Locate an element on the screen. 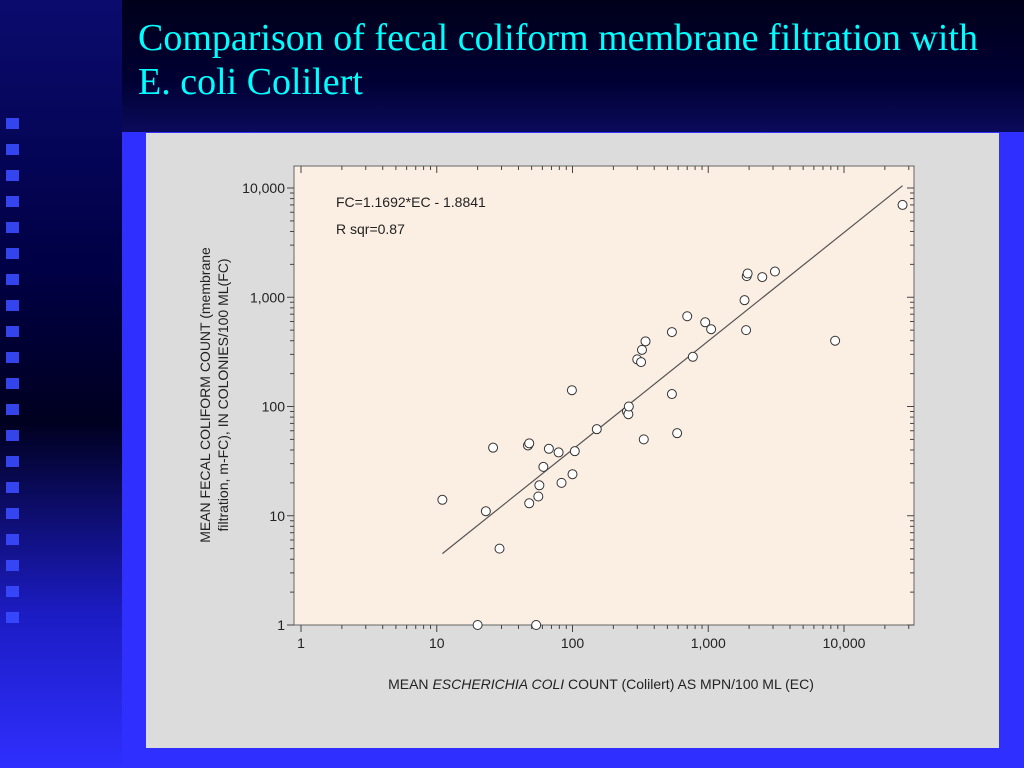 This screenshot has width=1024, height=768. rsqr-annotation: R sqr=0.87 is located at coordinates (370, 229).